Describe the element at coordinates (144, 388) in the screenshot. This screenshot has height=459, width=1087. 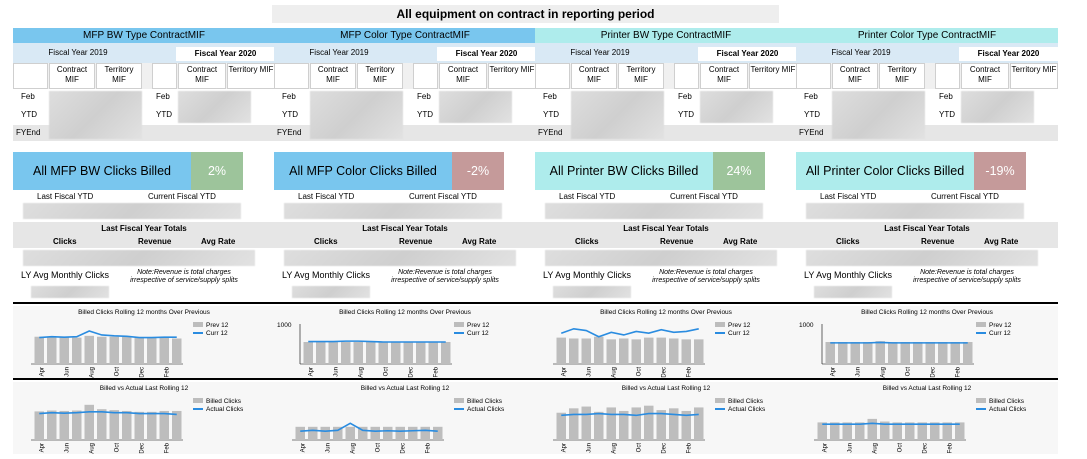
I see `chart-title: Billed vs Actual Last Rolling 12` at that location.